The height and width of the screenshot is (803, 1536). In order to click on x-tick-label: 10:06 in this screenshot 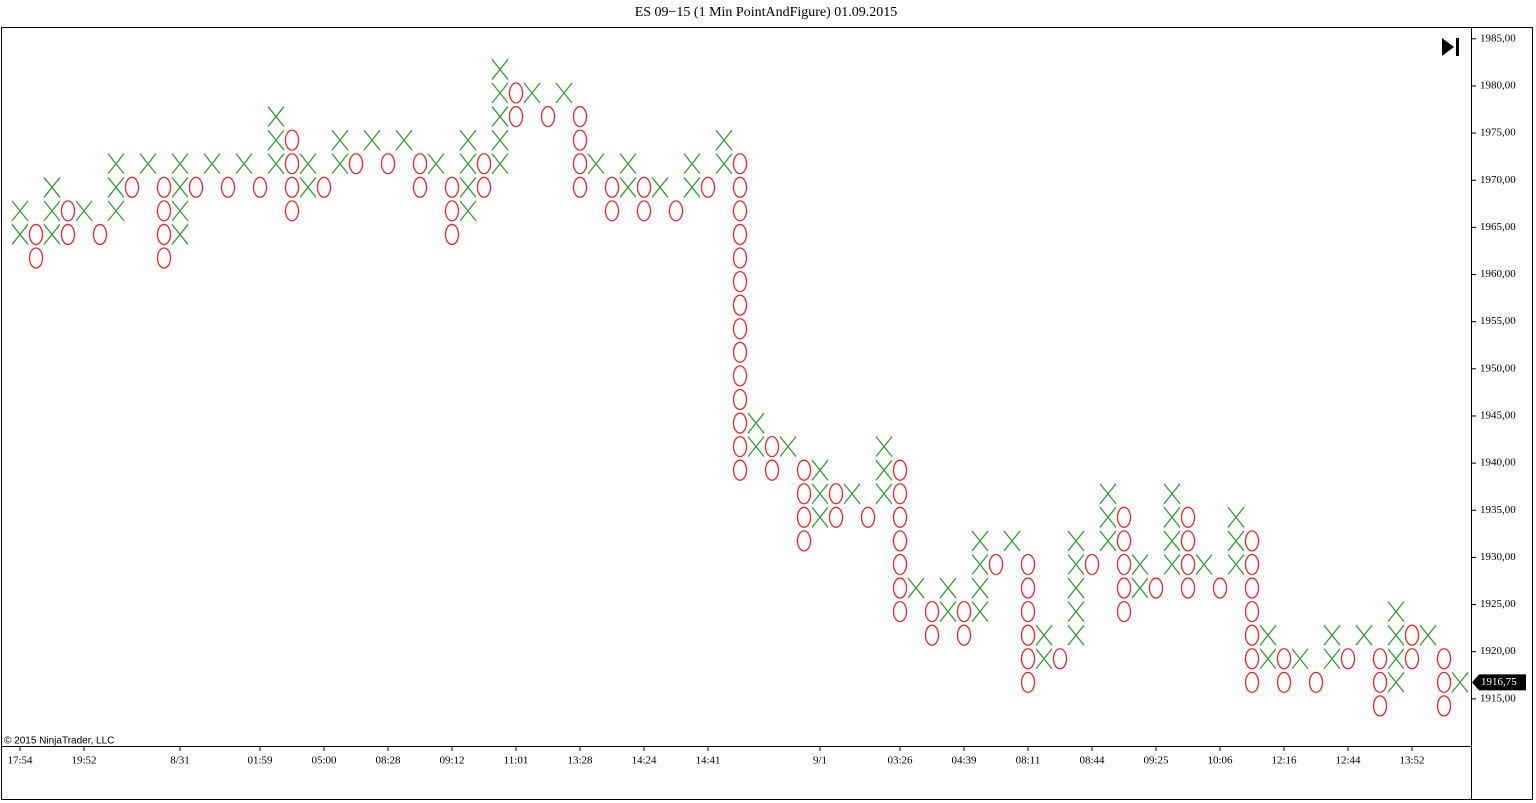, I will do `click(1220, 761)`.